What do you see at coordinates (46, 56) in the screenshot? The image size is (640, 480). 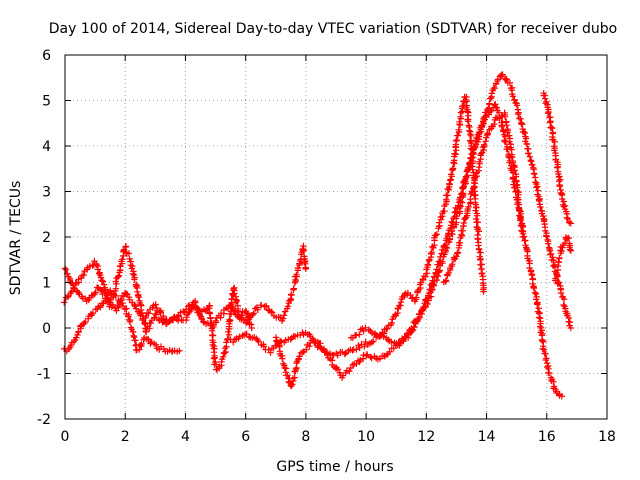 I see `y-tick-label: 6` at bounding box center [46, 56].